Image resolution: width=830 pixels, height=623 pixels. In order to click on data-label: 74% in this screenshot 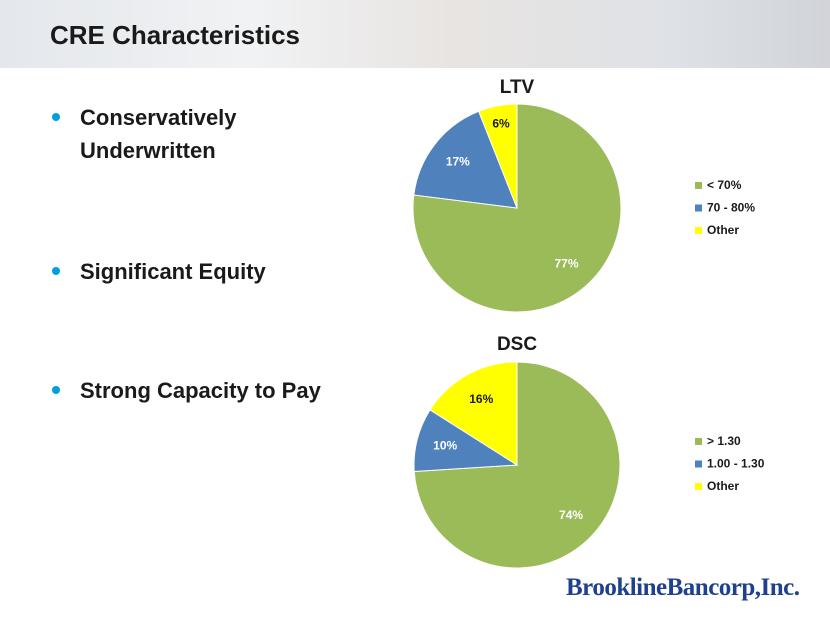, I will do `click(571, 515)`.